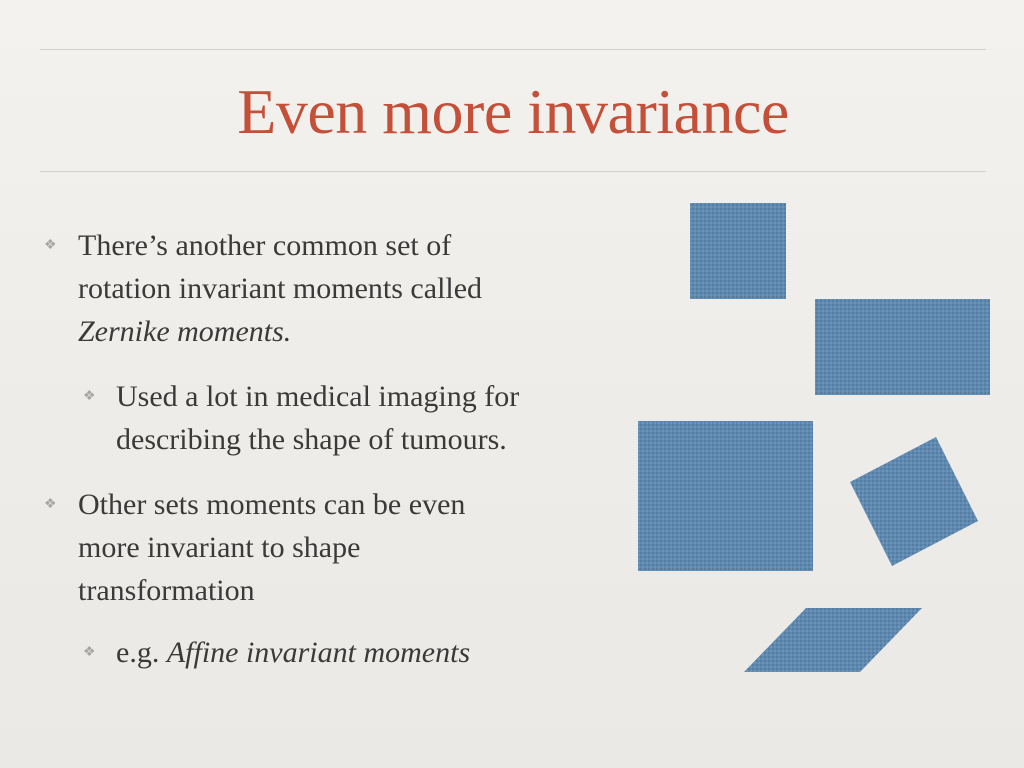  Describe the element at coordinates (725, 496) in the screenshot. I see `large-rectangle-shape` at that location.